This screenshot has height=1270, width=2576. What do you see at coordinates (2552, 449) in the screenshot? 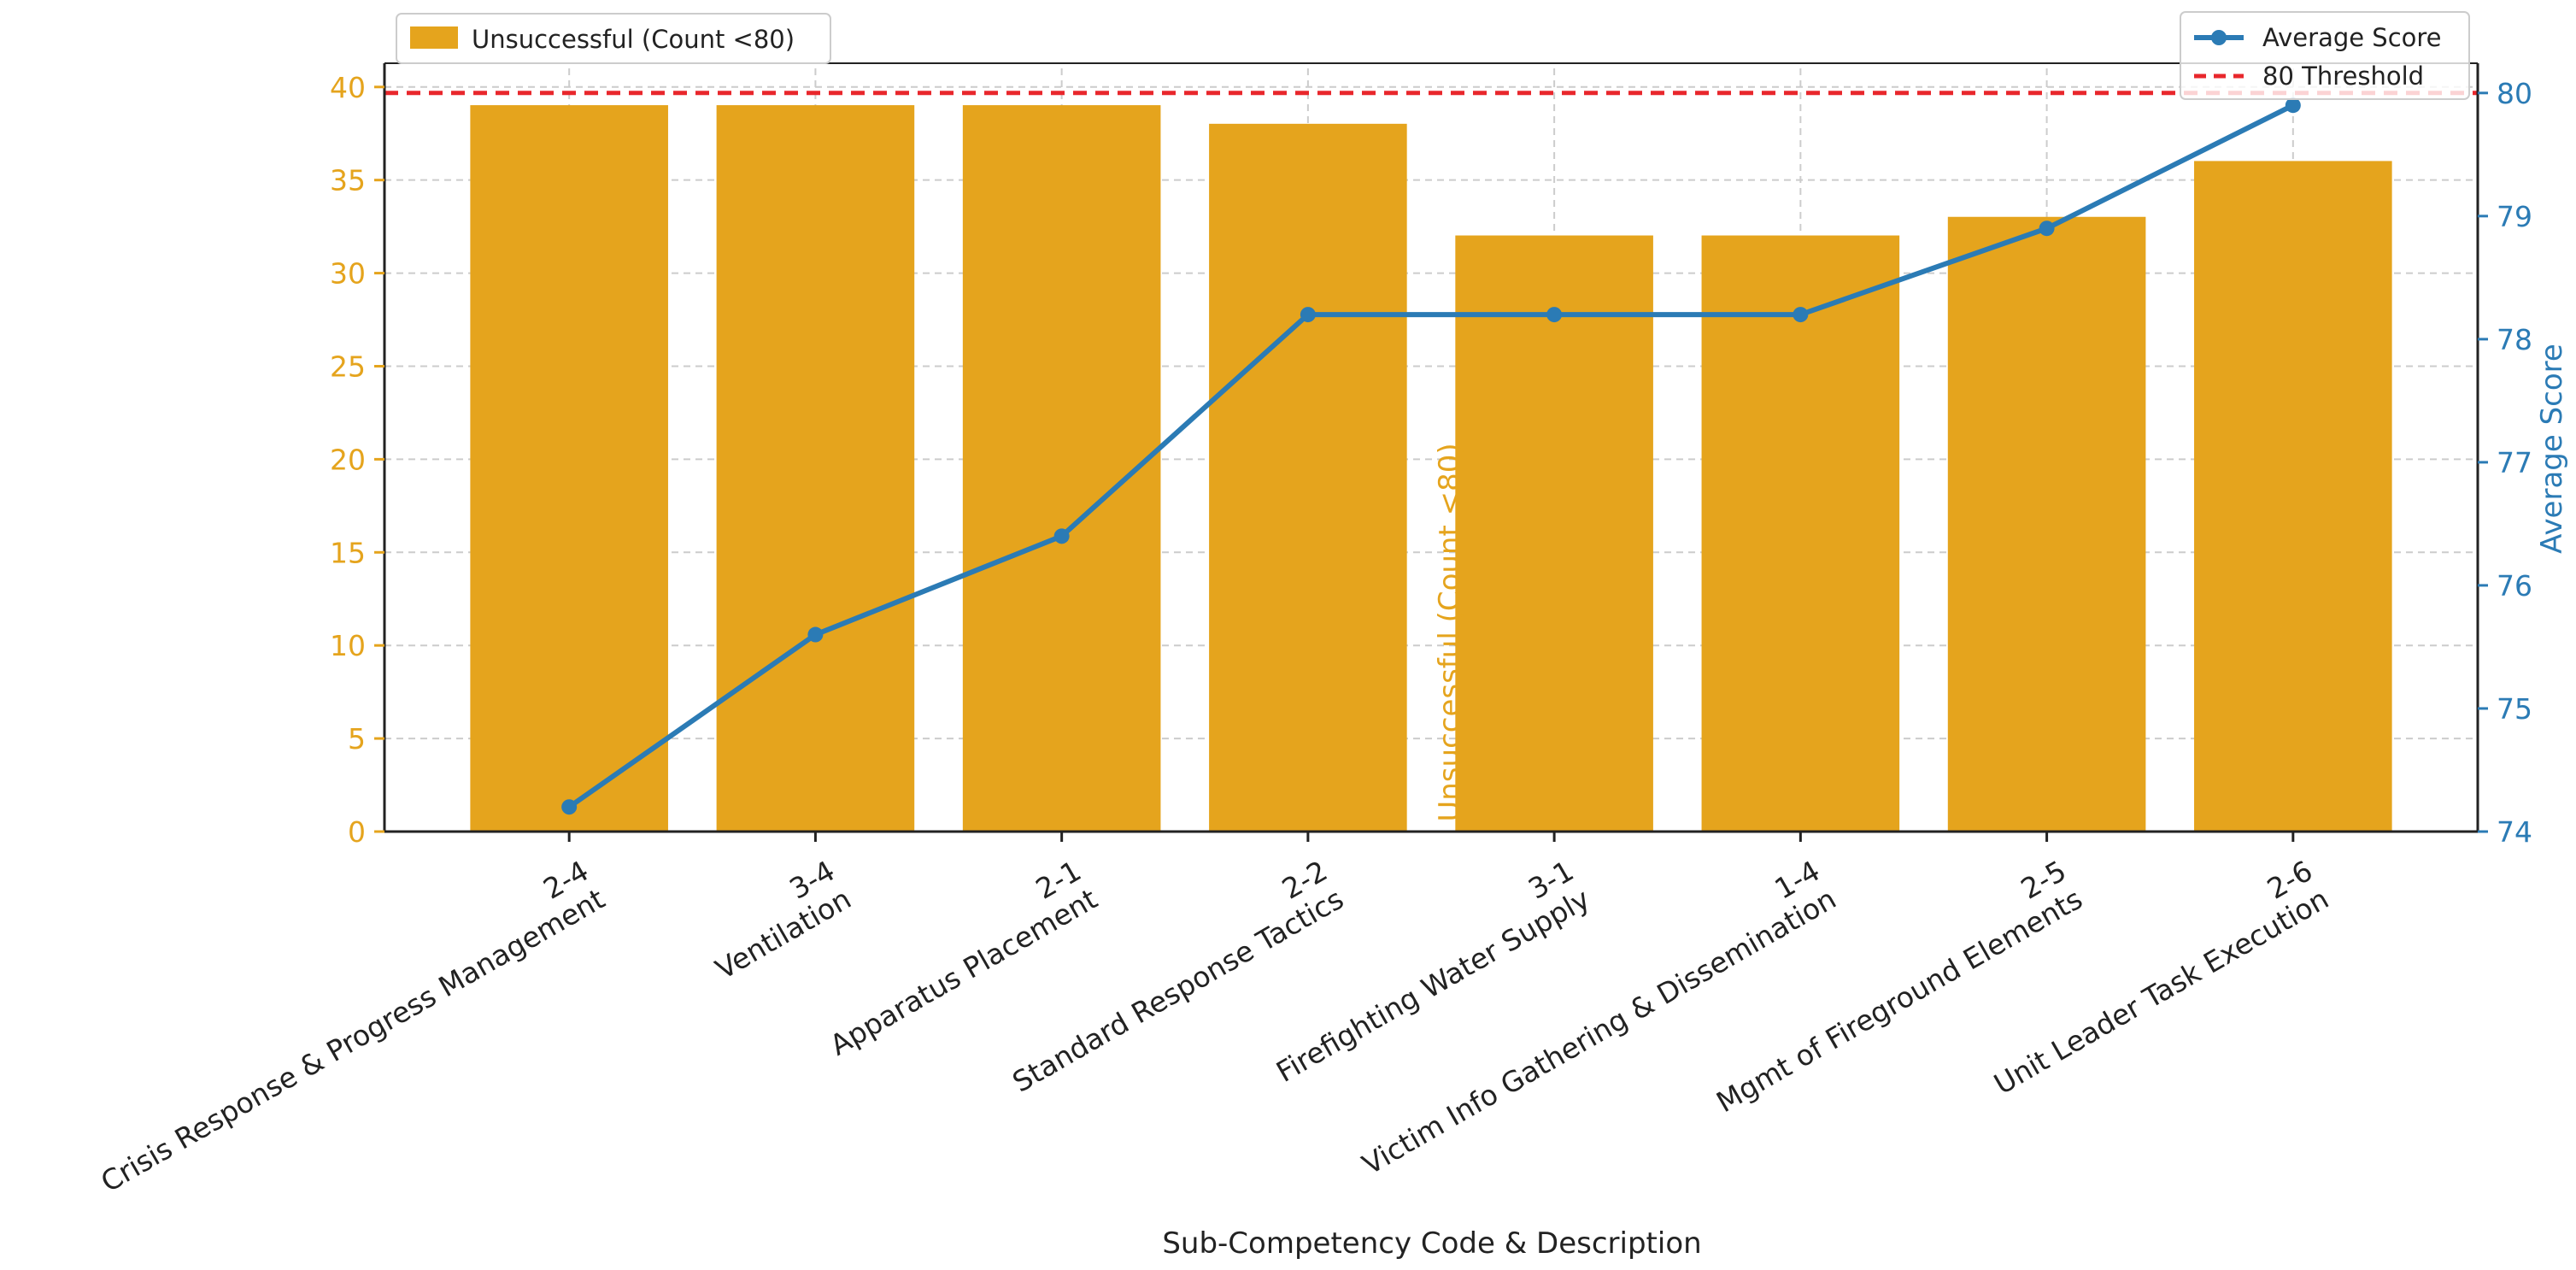
I see `y-axis-label-right: Average Score` at bounding box center [2552, 449].